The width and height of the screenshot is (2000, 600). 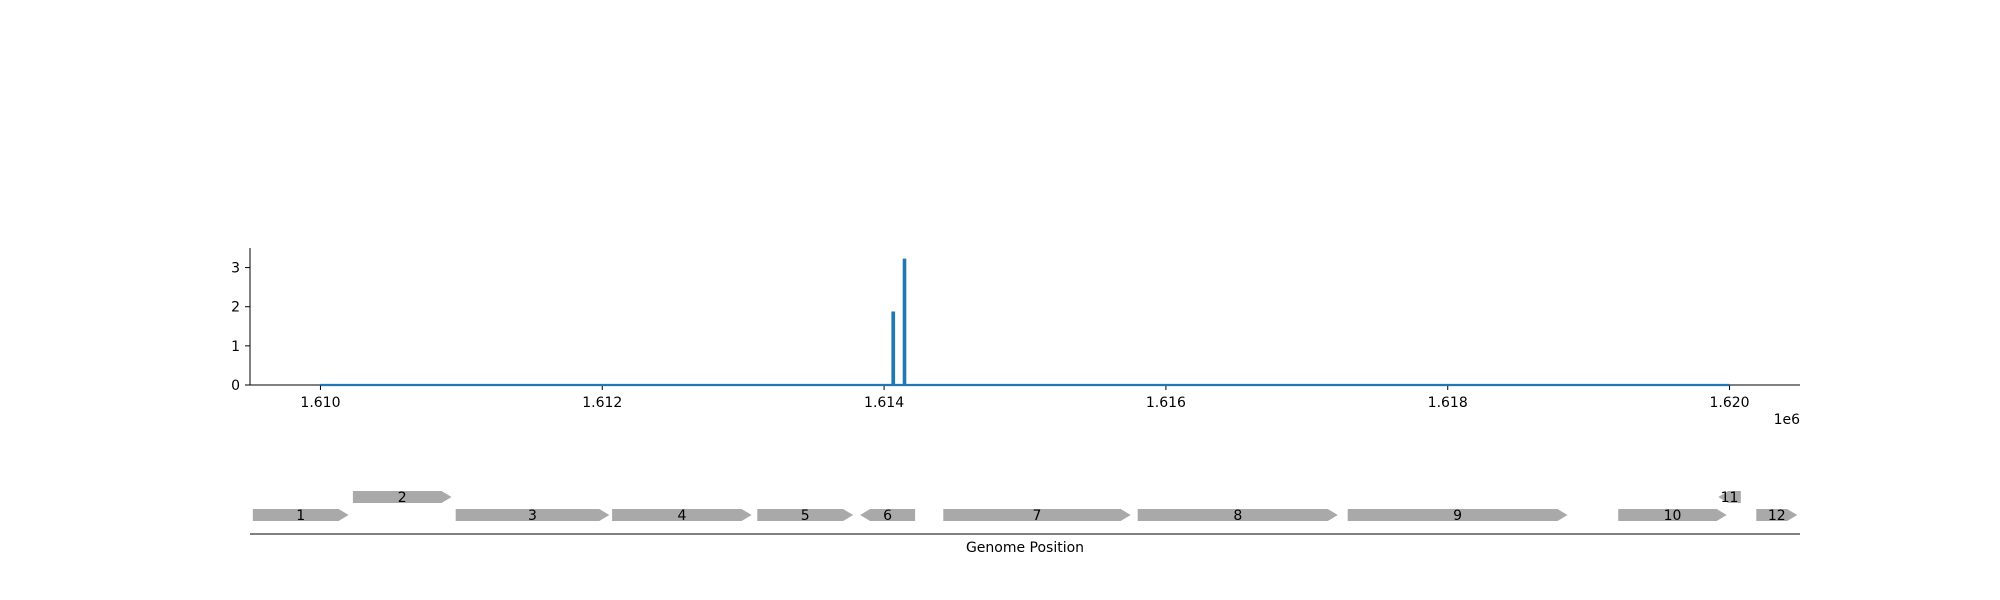 I want to click on gene-feature-label: 12, so click(x=1777, y=516).